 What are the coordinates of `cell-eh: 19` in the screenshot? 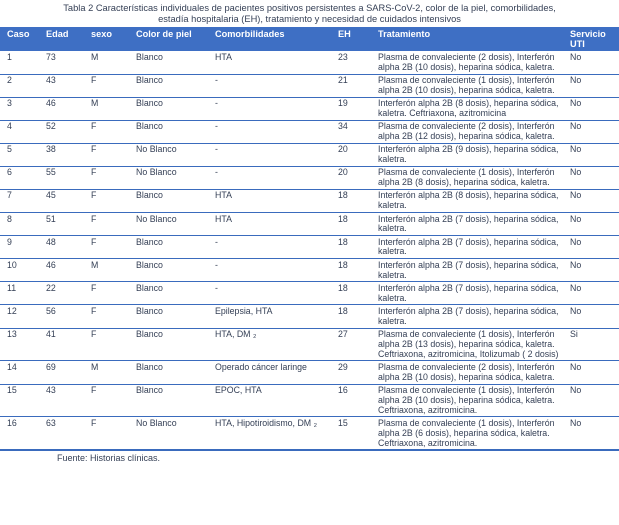 It's located at (356, 108).